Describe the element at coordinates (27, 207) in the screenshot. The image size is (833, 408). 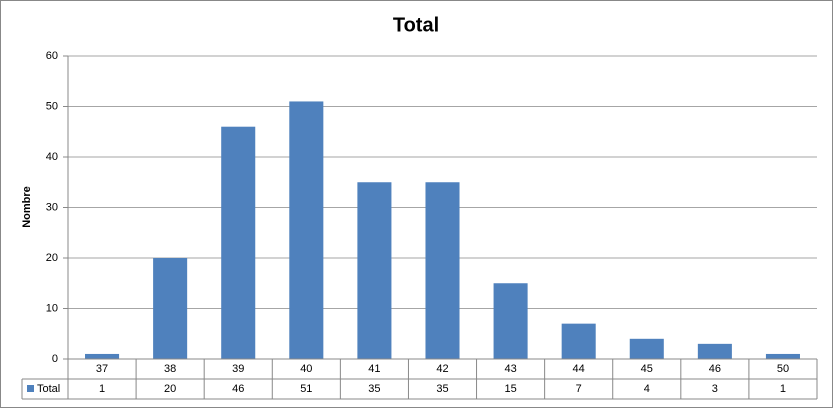
I see `y-axis-label: Nombre` at that location.